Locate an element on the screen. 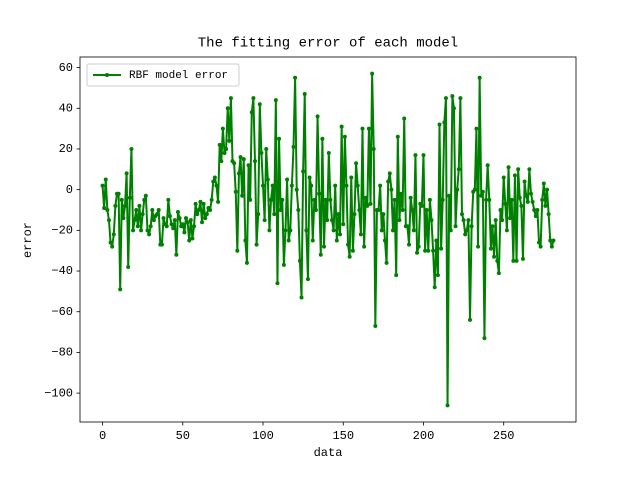 This screenshot has height=478, width=640. x-tick-label: 250 is located at coordinates (504, 436).